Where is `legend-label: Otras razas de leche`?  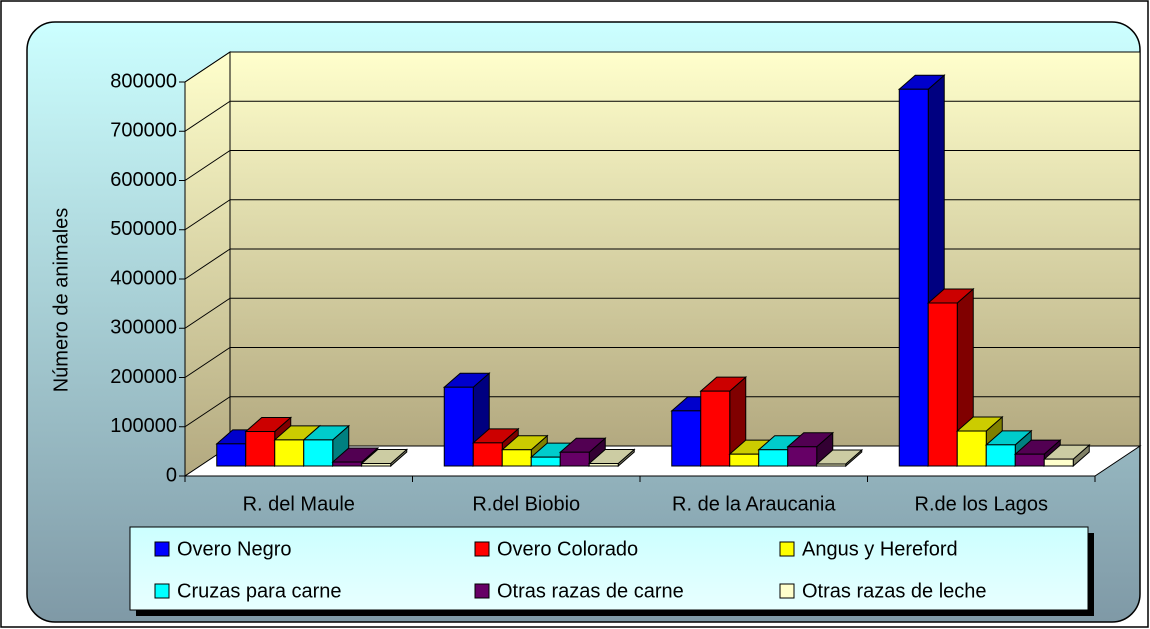 legend-label: Otras razas de leche is located at coordinates (894, 591).